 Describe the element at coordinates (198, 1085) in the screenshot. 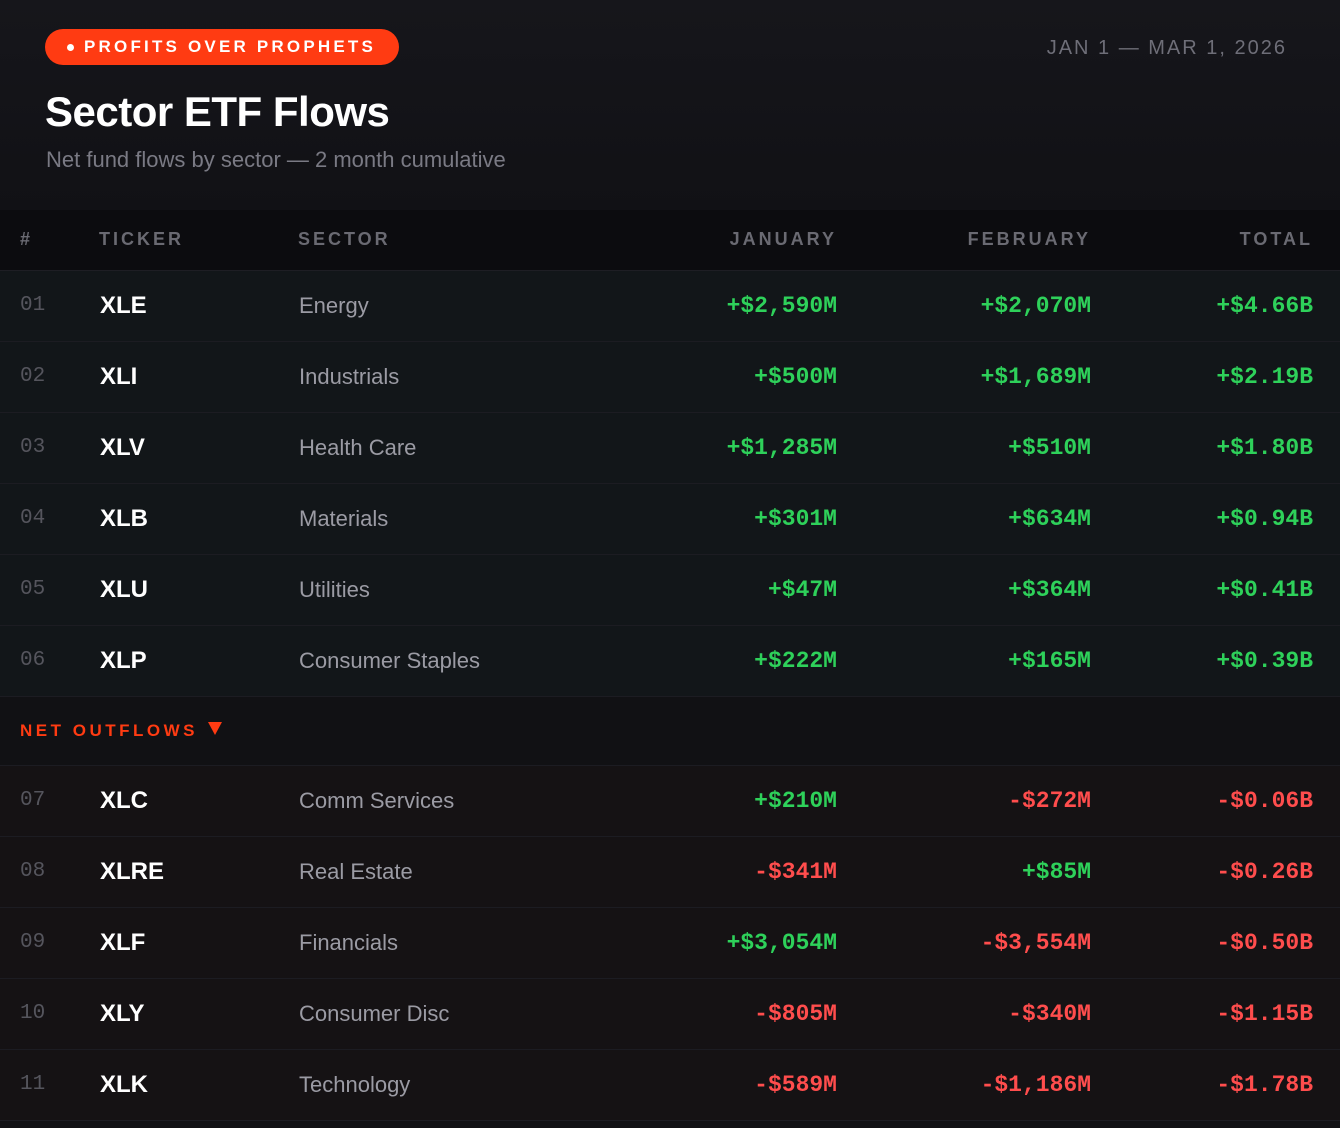

I see `ticker-cell: XLK` at that location.